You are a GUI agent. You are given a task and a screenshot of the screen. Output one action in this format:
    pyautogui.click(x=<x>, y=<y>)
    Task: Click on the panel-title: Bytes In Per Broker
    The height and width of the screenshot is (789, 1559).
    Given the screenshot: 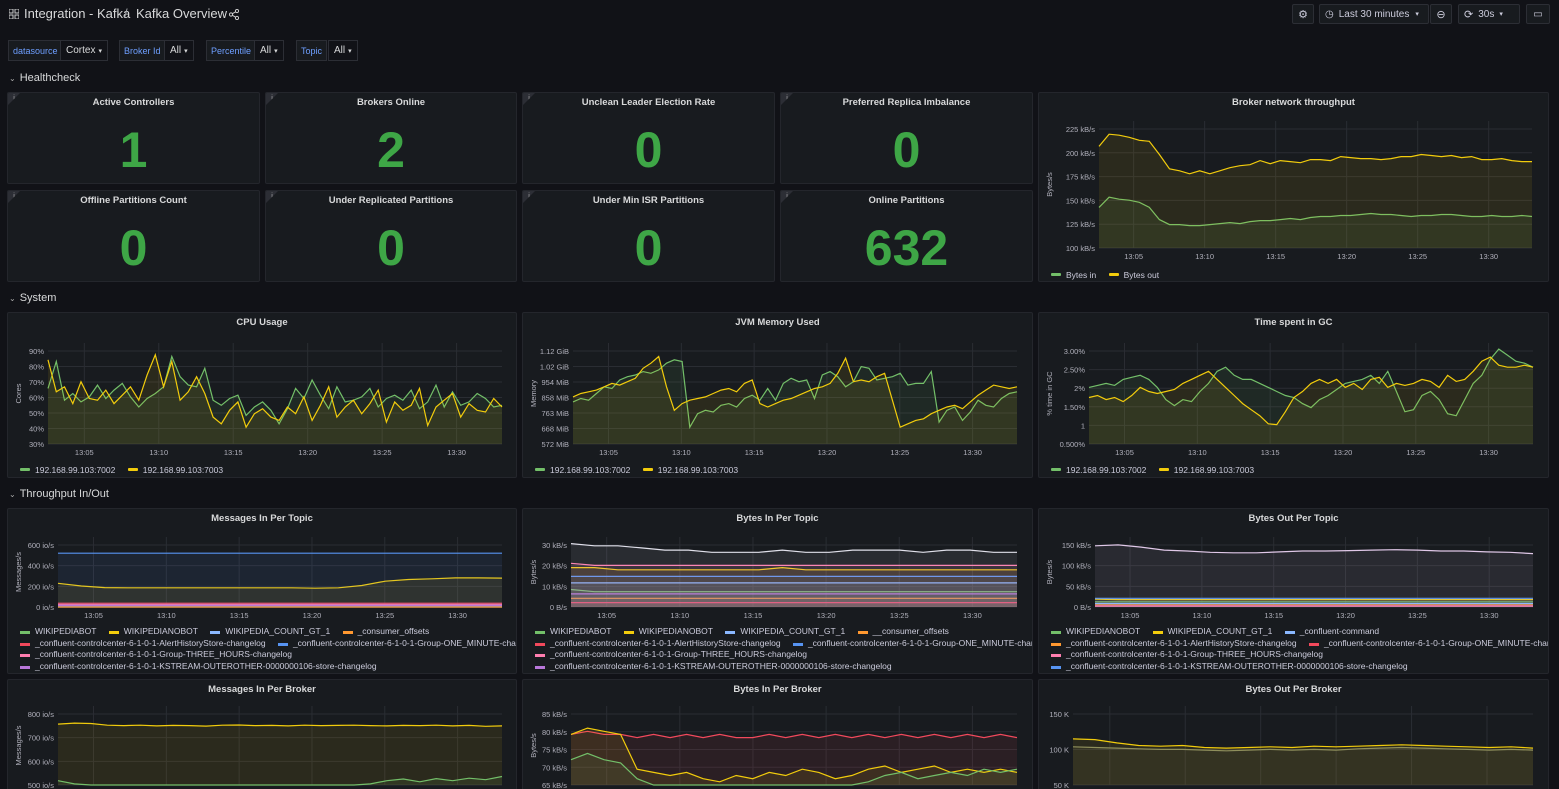 What is the action you would take?
    pyautogui.click(x=777, y=689)
    